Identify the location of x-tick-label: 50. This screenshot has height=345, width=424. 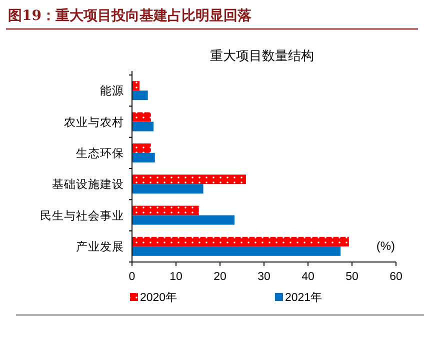
(352, 277).